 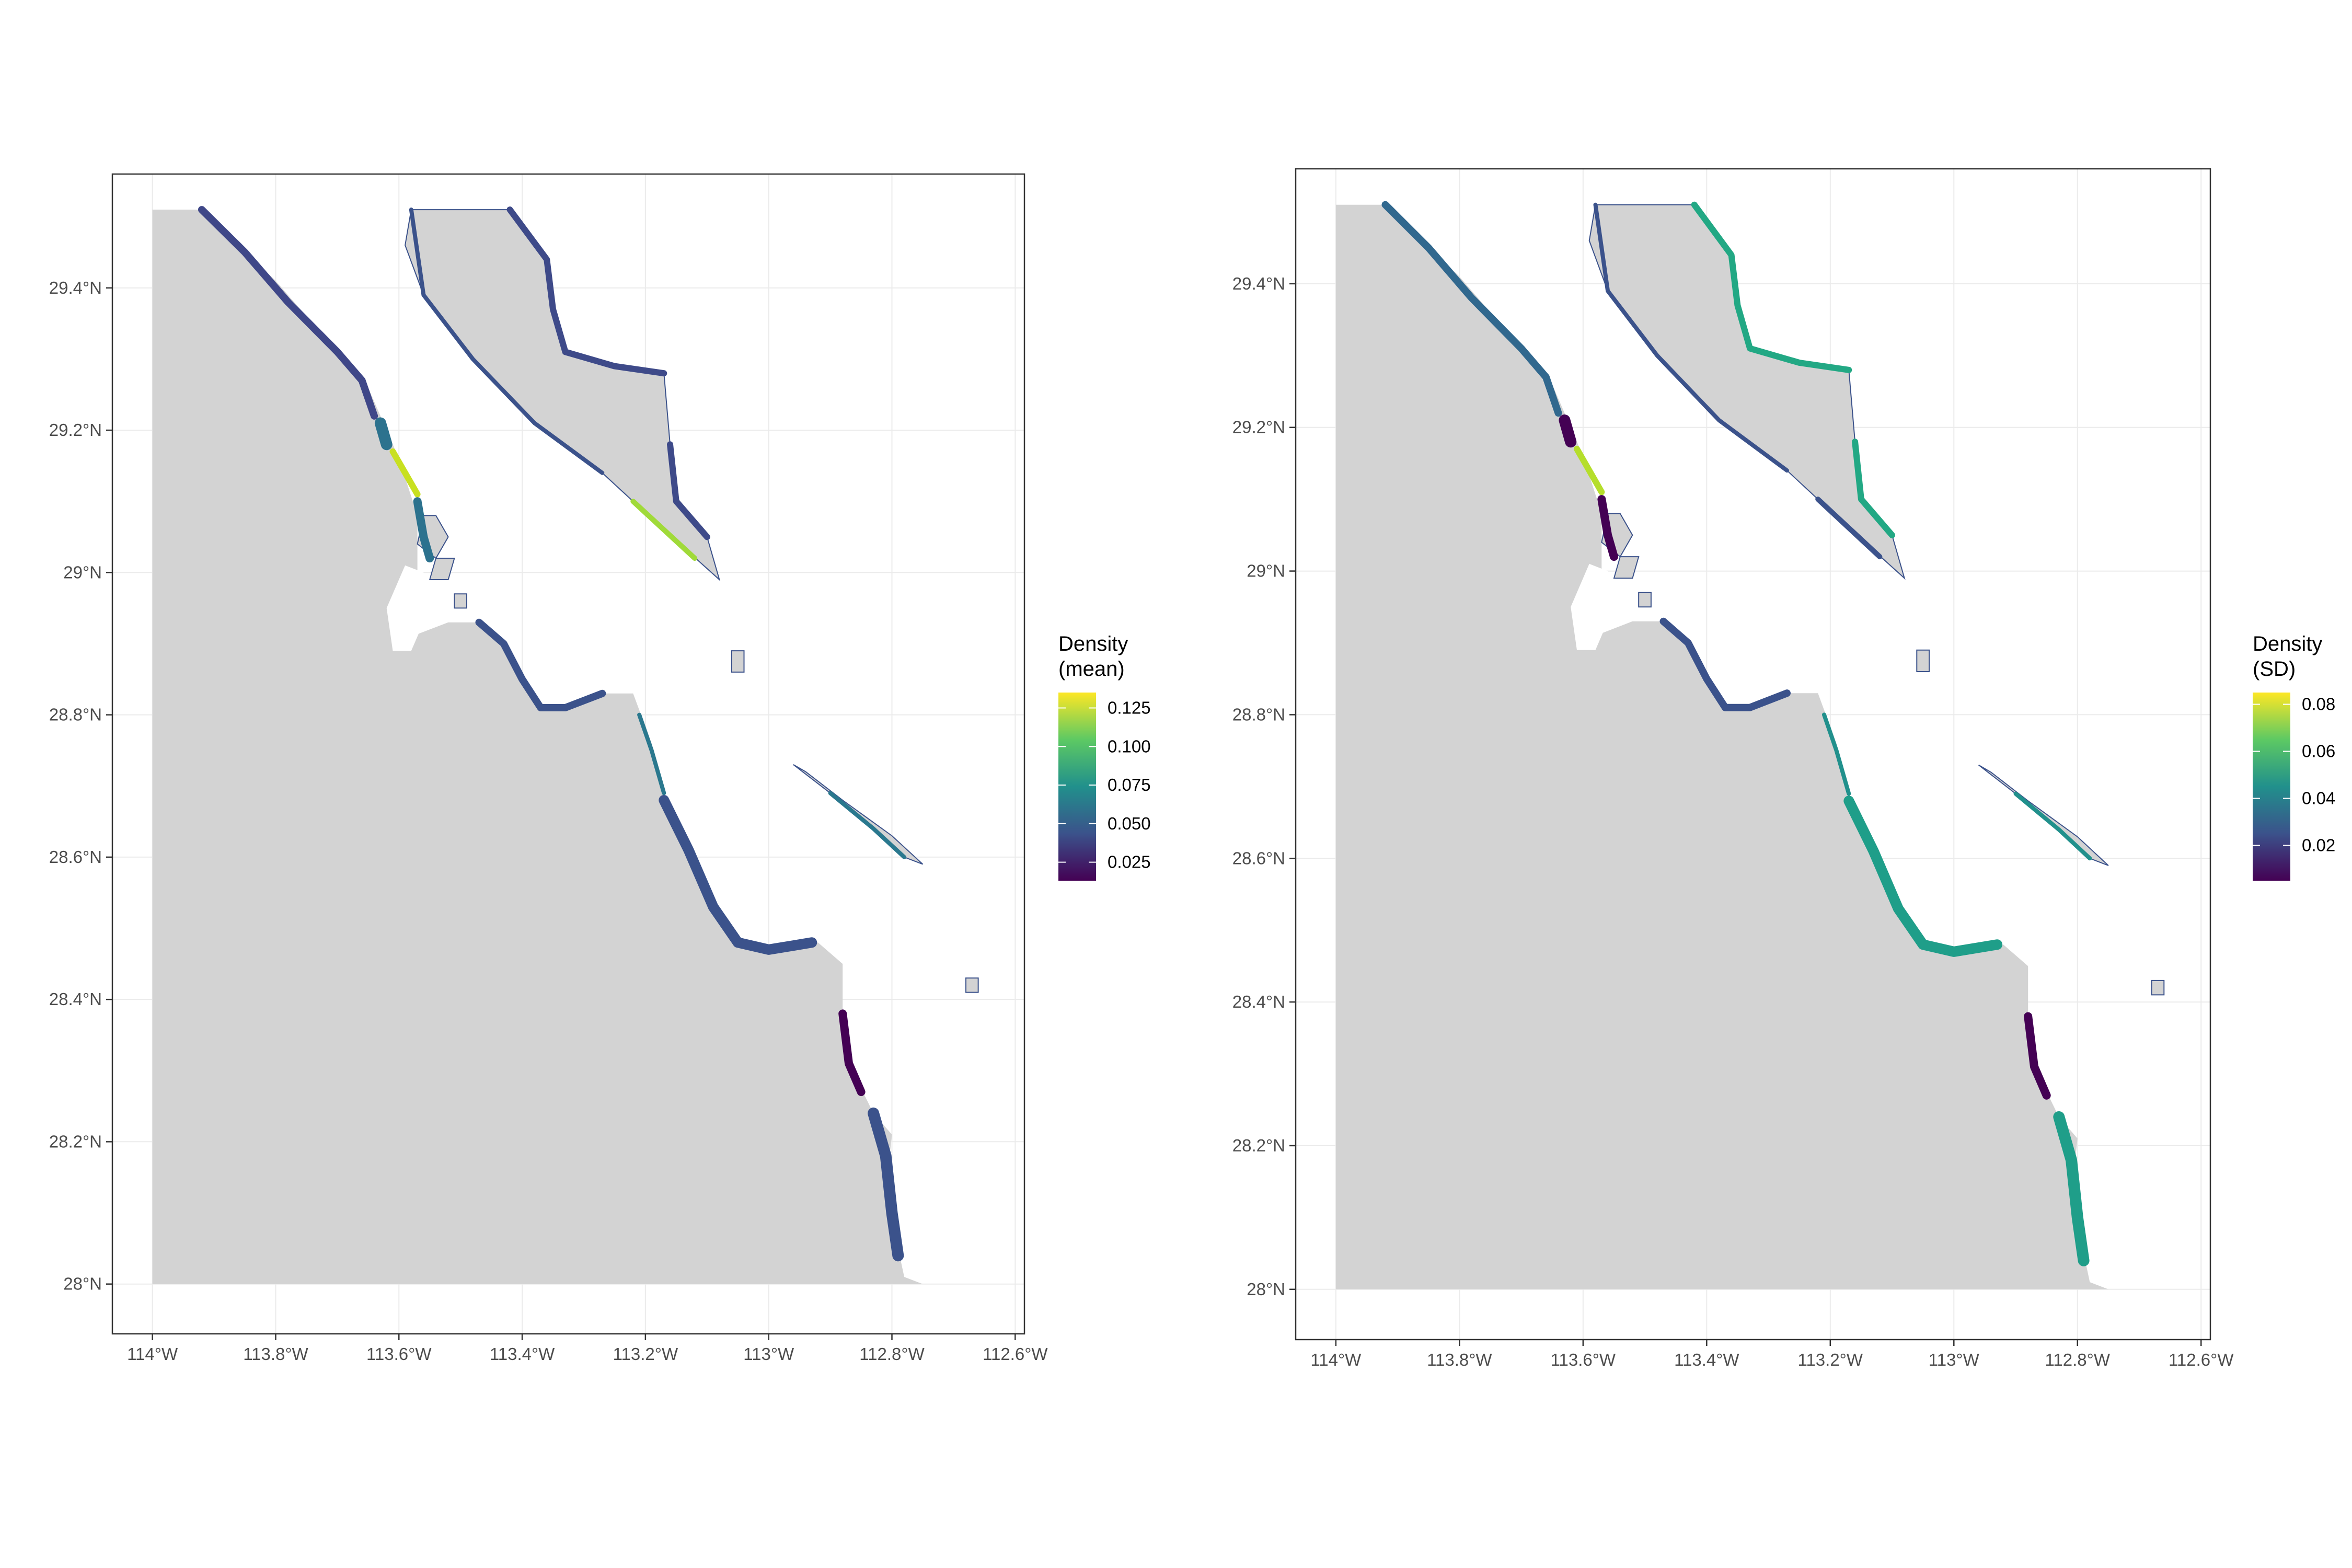 What do you see at coordinates (2274, 669) in the screenshot?
I see `legend-title: (SD)` at bounding box center [2274, 669].